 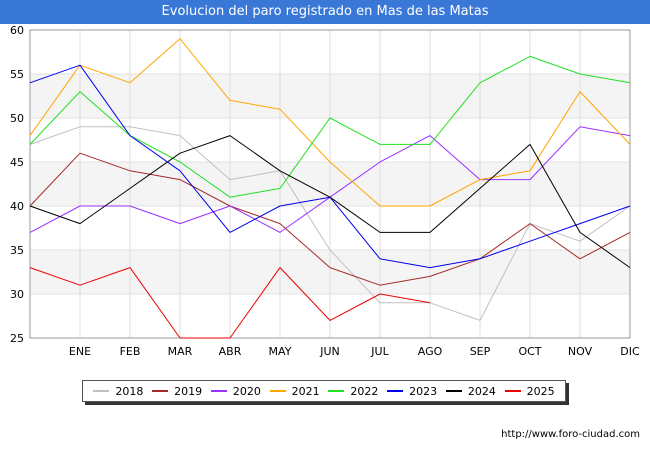 What do you see at coordinates (630, 351) in the screenshot?
I see `x-tick-label: DIC` at bounding box center [630, 351].